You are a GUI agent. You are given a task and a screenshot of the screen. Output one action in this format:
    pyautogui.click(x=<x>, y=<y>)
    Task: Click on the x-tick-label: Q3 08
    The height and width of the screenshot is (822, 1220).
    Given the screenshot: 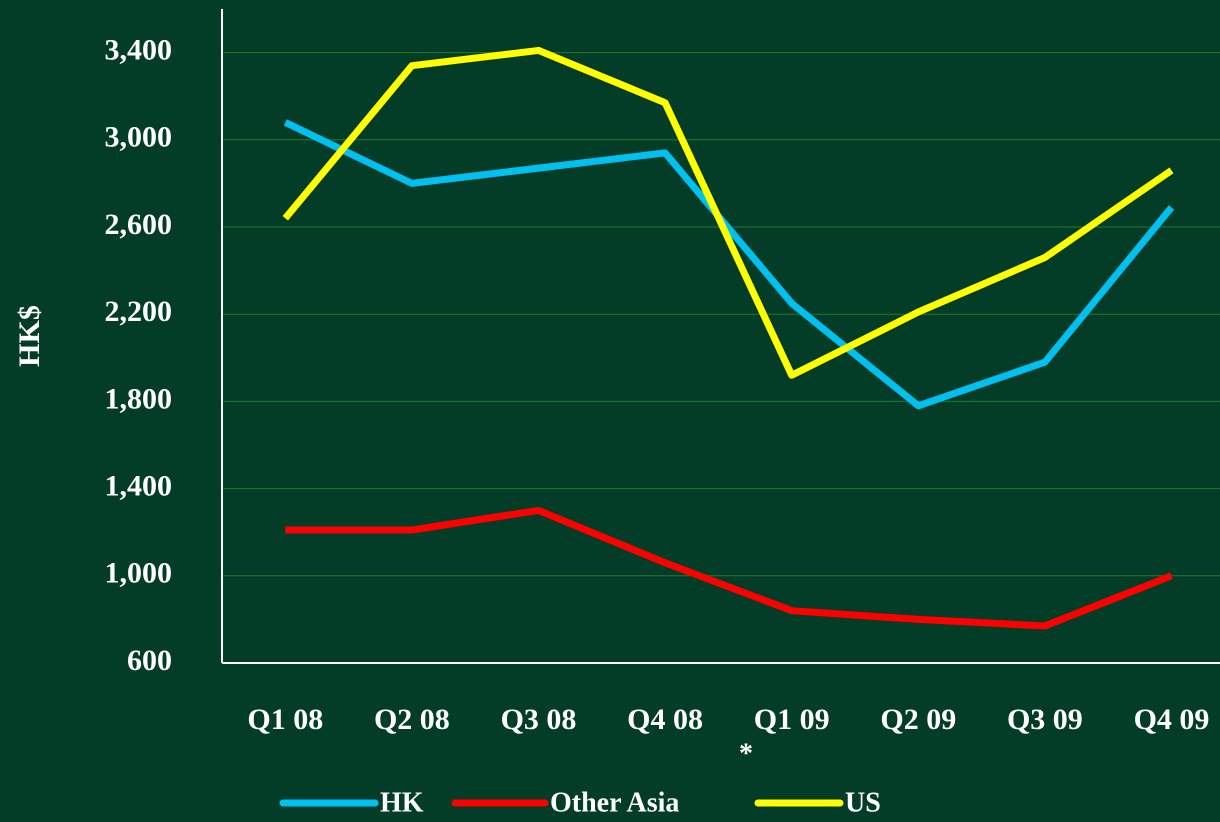 What is the action you would take?
    pyautogui.click(x=539, y=719)
    